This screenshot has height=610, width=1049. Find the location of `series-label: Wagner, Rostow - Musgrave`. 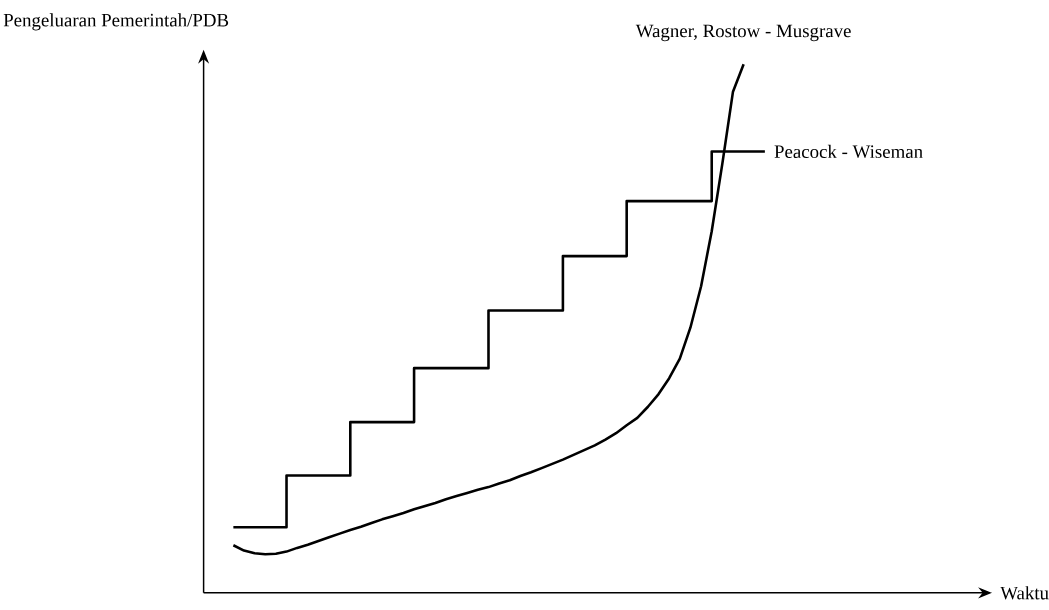

series-label: Wagner, Rostow - Musgrave is located at coordinates (743, 33).